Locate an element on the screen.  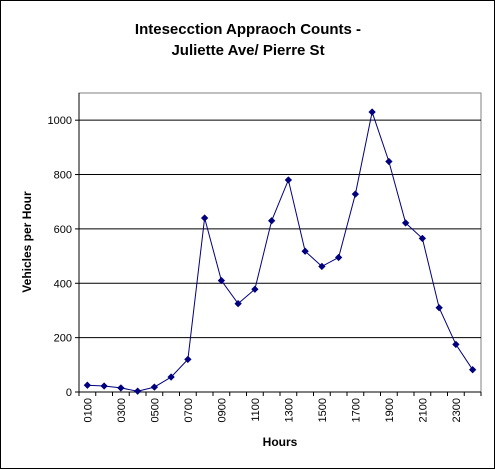
y-tick-label: 600 is located at coordinates (63, 230).